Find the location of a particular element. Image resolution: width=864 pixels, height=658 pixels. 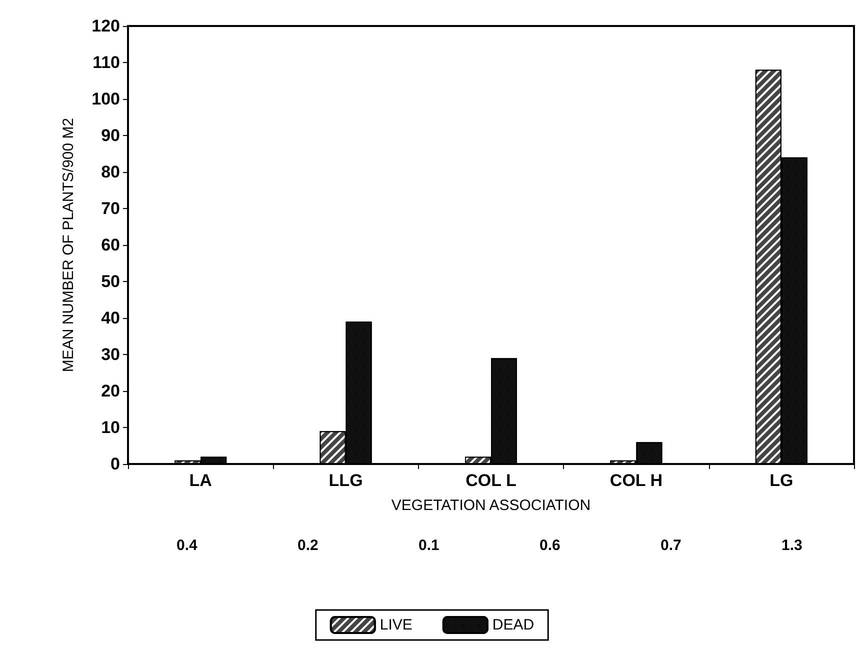

y-tick-label: 50 is located at coordinates (110, 281).